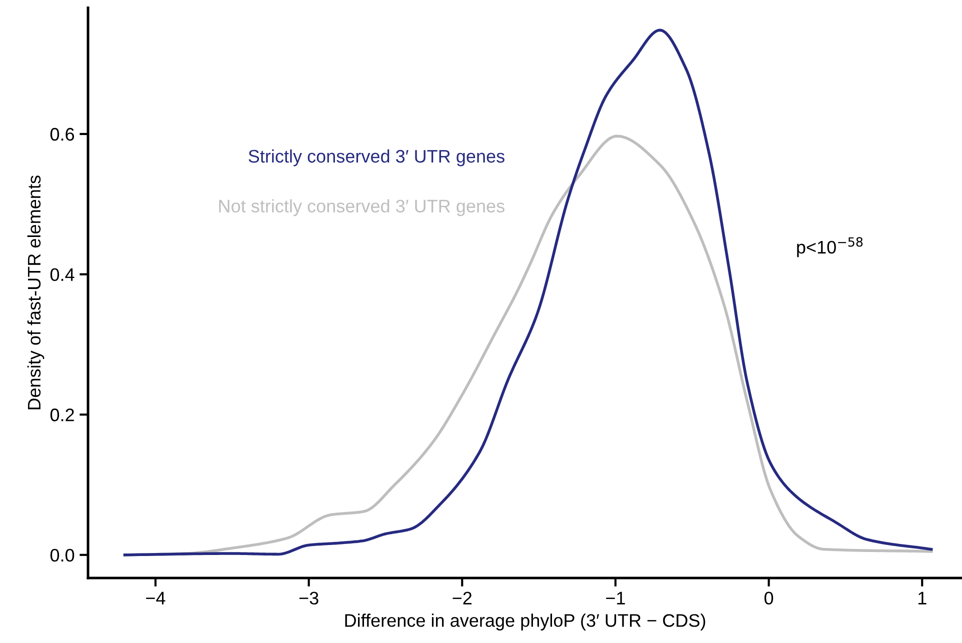  Describe the element at coordinates (376, 157) in the screenshot. I see `text: Strictly conserved 3′ UTR genes` at that location.